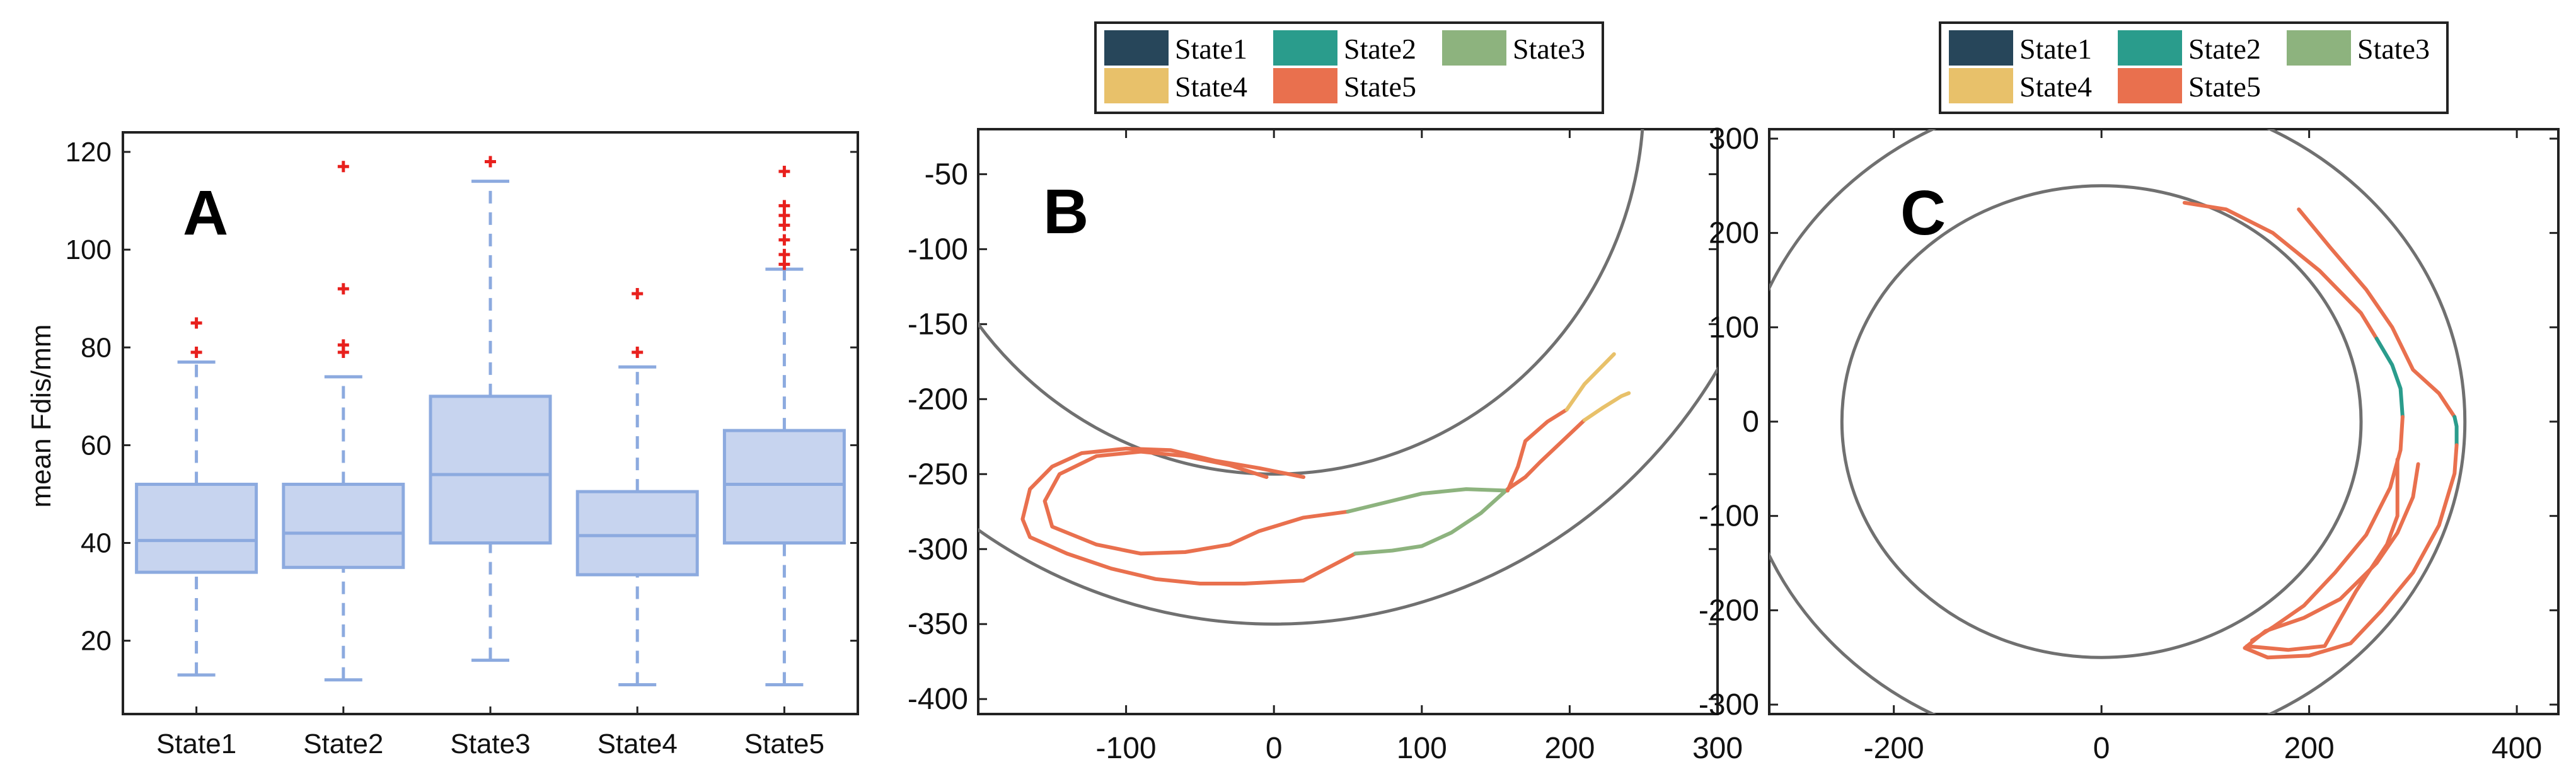 Image resolution: width=2576 pixels, height=784 pixels. I want to click on x-tick-label: -100, so click(1126, 749).